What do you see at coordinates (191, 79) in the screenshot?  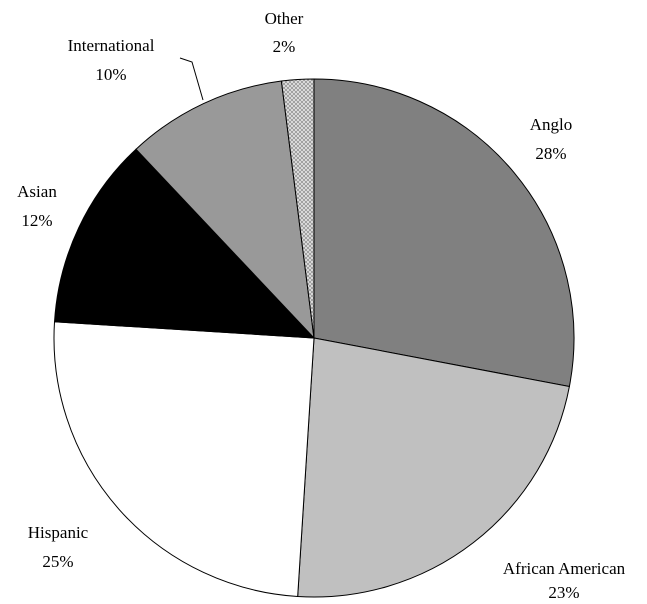 I see `international-leader-line` at bounding box center [191, 79].